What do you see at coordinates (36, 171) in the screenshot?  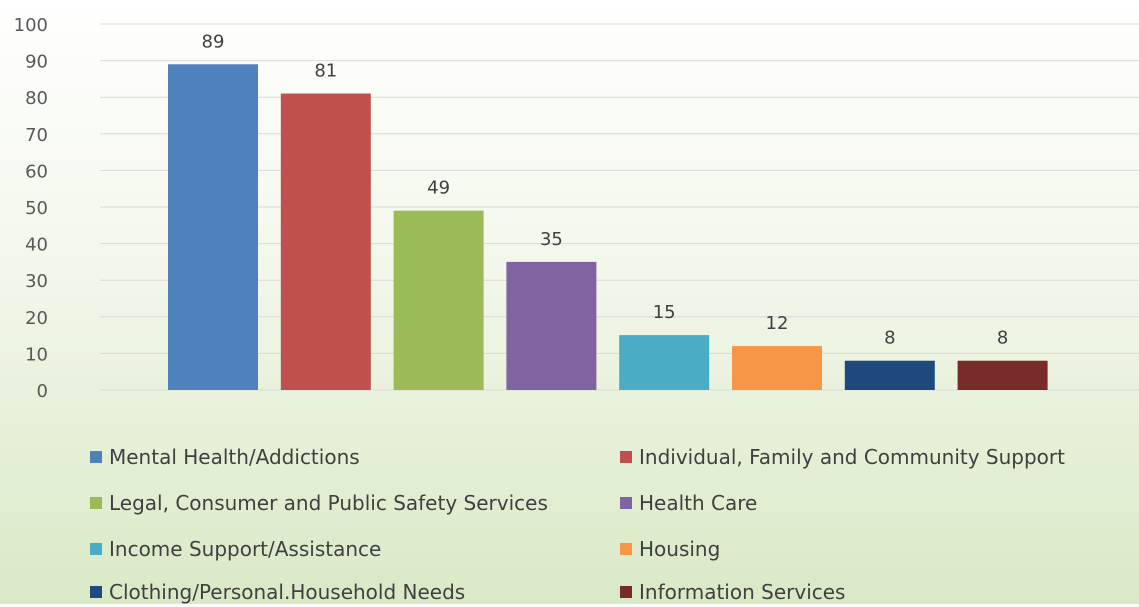 I see `y-tick-label: 60` at bounding box center [36, 171].